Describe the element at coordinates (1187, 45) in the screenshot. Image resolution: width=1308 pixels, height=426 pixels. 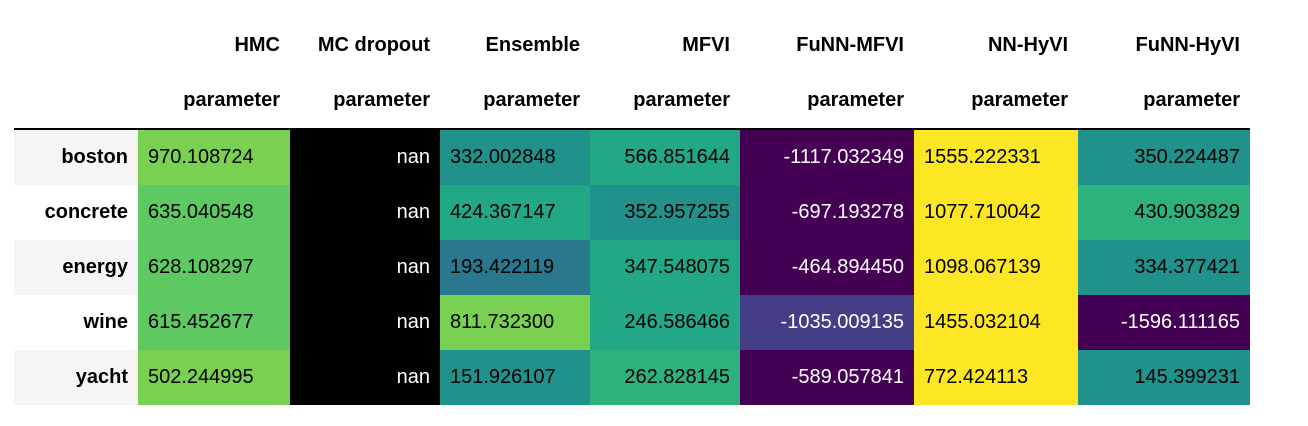
I see `column-header-funn-hyvi: FuNN-HyVI` at that location.